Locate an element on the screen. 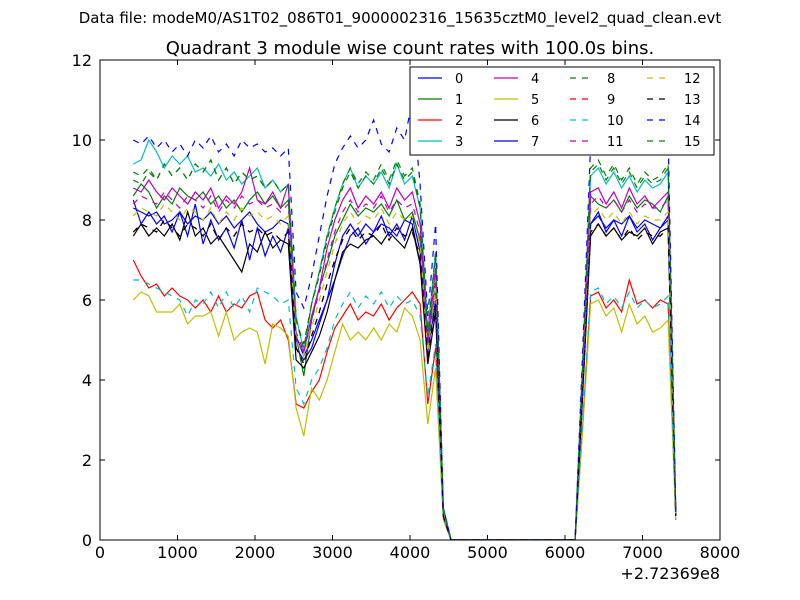 This screenshot has height=600, width=800. legend-label-2: 2 is located at coordinates (459, 121).